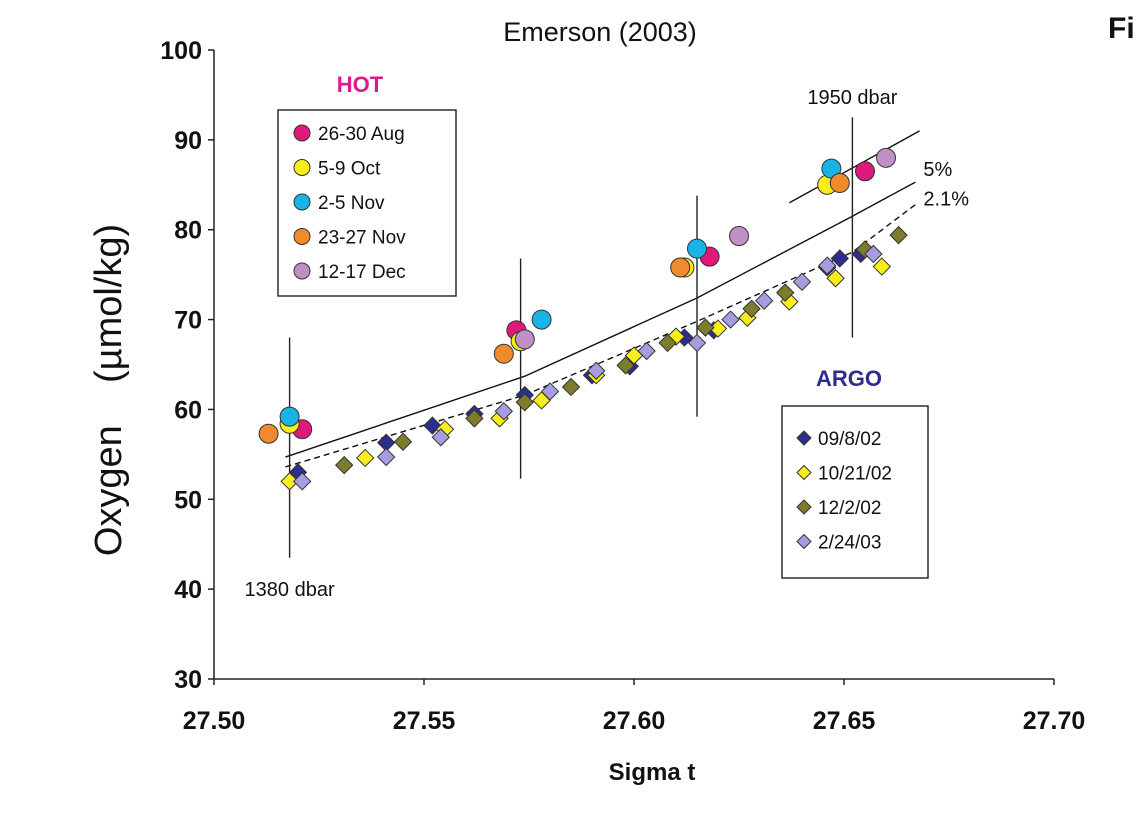  I want to click on x-tick-label: 27.70, so click(1054, 721).